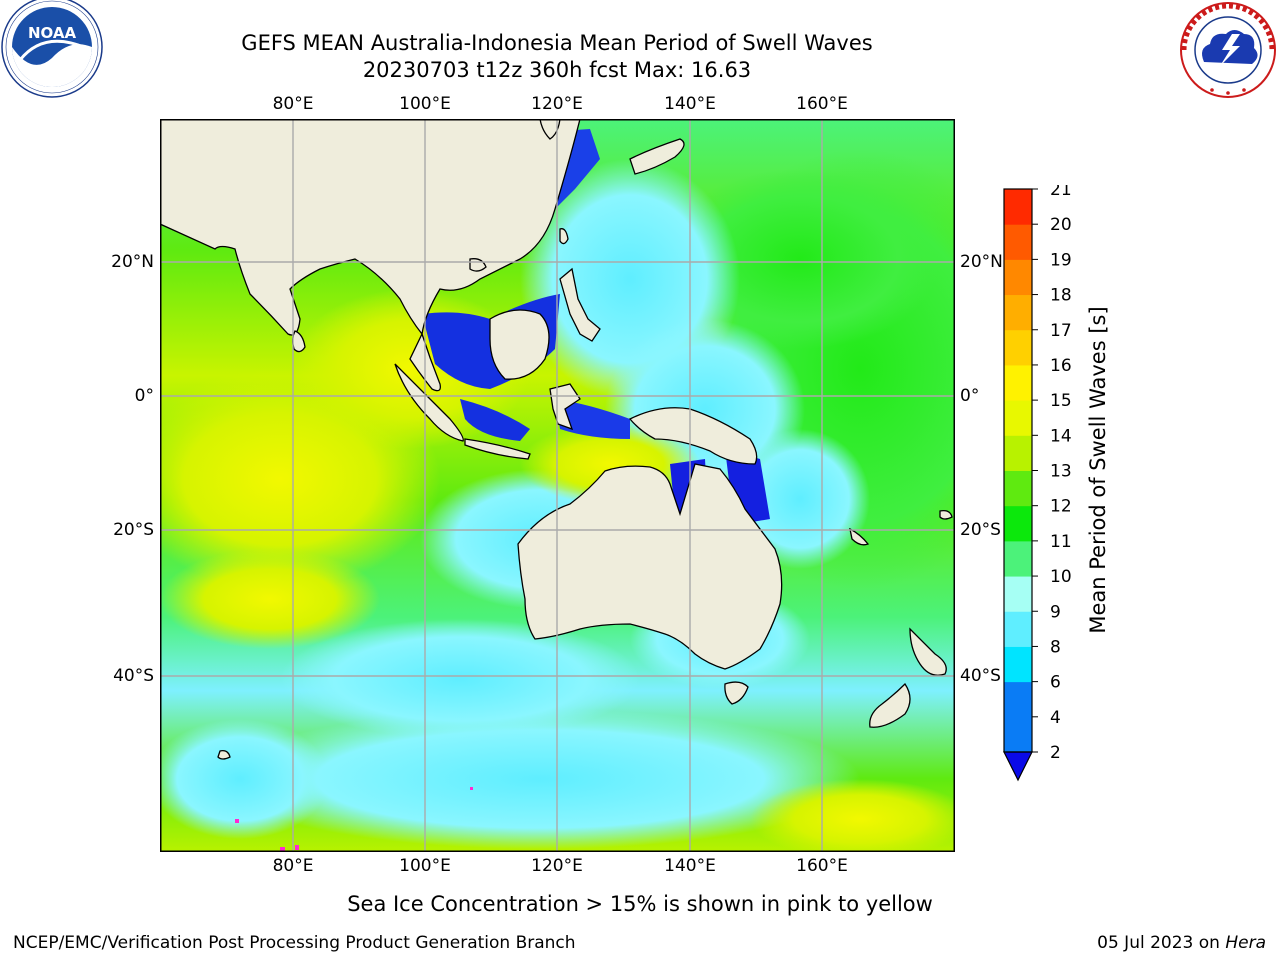 This screenshot has width=1280, height=960. Describe the element at coordinates (690, 104) in the screenshot. I see `lon-label-top: 140°E` at that location.